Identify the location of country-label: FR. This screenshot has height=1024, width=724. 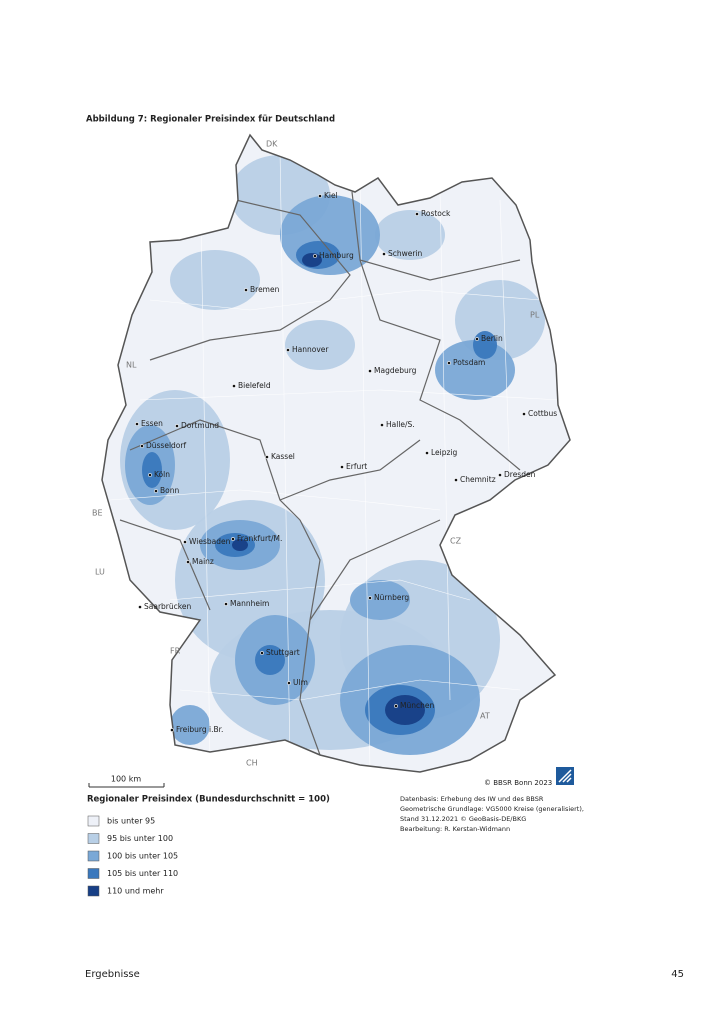
(175, 651).